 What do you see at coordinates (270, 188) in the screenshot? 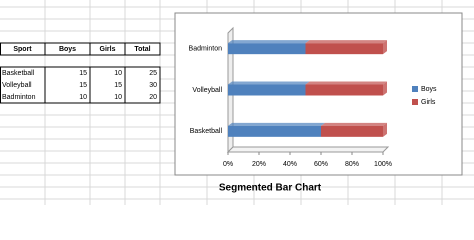
I see `chart-title: Segmented Bar Chart` at bounding box center [270, 188].